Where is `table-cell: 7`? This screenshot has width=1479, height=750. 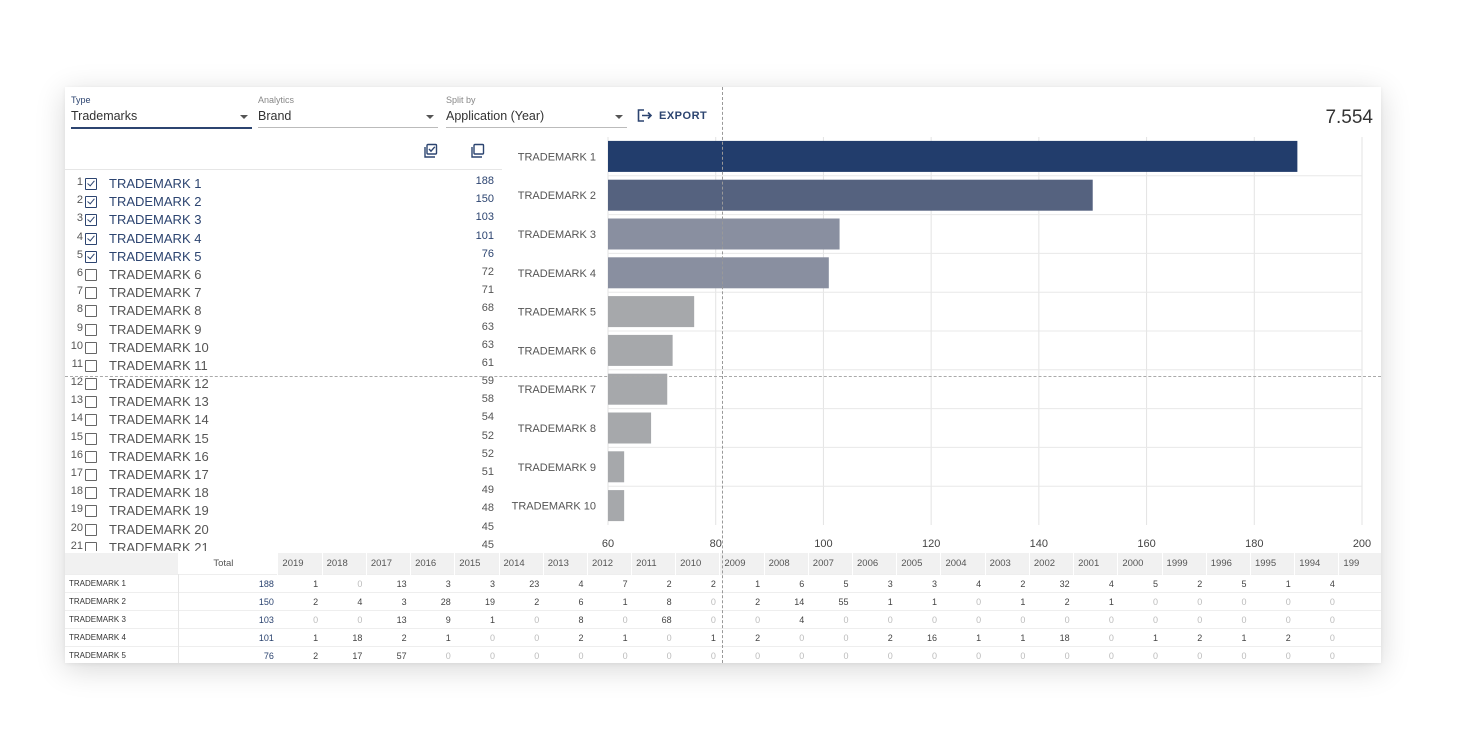 table-cell: 7 is located at coordinates (609, 584).